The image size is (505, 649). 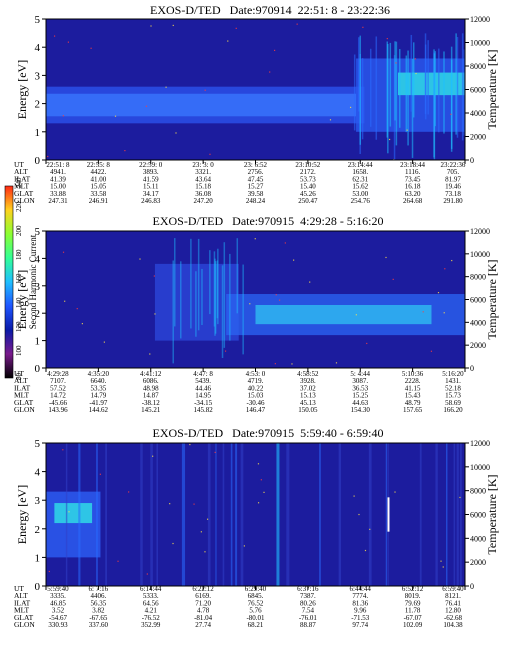 I want to click on table-cell: 23:22:36, so click(x=453, y=165).